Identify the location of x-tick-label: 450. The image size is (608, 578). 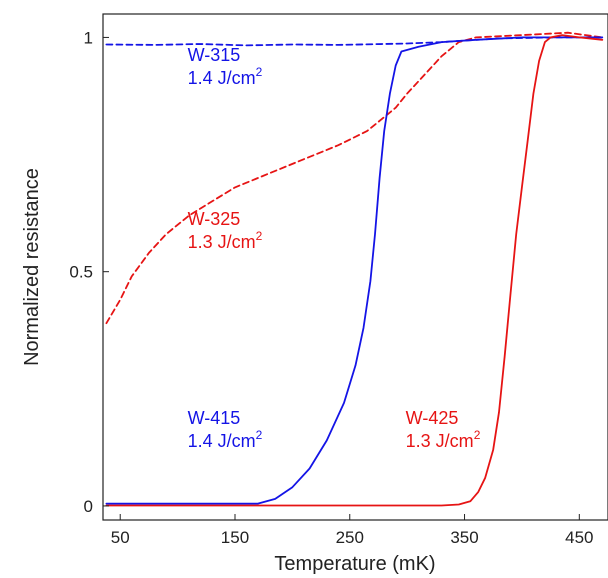
(579, 537).